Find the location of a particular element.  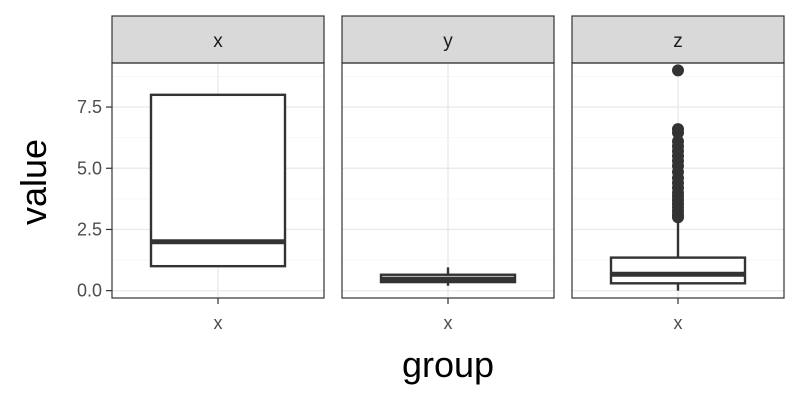

y-tick-label: 2.5 is located at coordinates (89, 229).